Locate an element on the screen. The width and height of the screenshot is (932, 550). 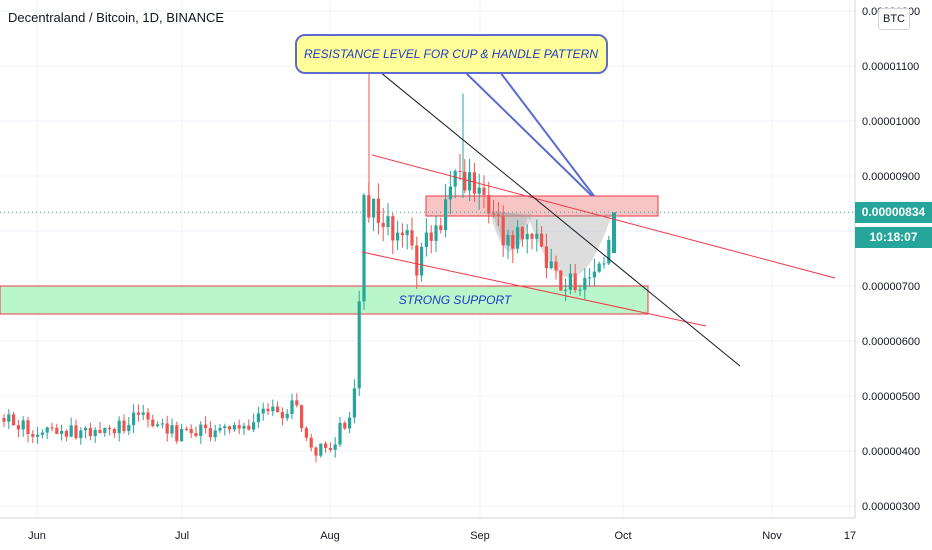
support-zone-label: STRONG SUPPORT is located at coordinates (456, 300).